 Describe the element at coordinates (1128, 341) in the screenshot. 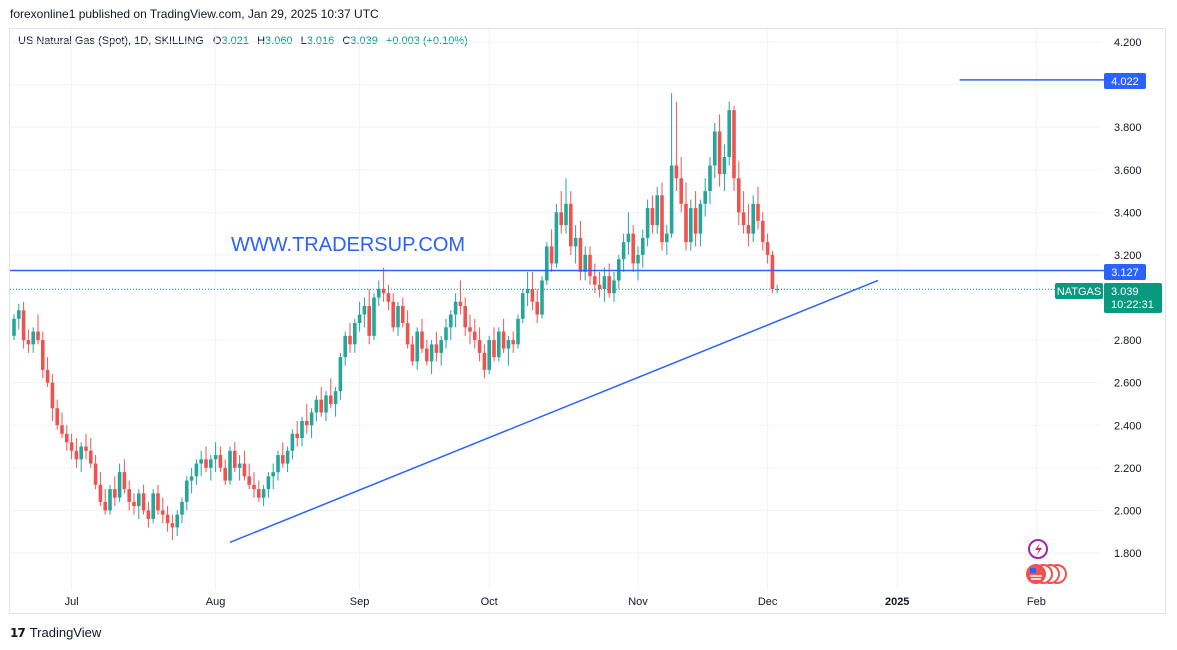

I see `y-tick-label: 2.800` at that location.